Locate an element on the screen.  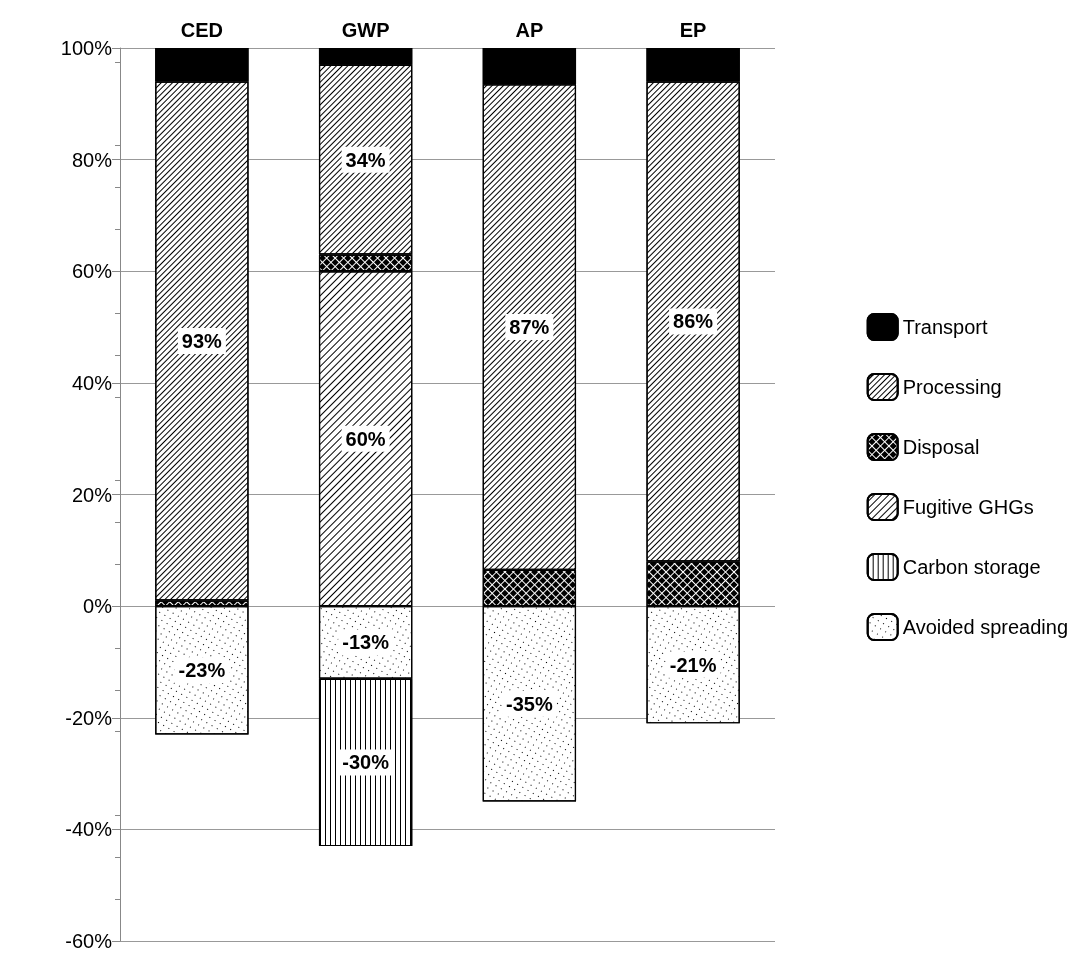
legend-label: Carbon storage is located at coordinates (971, 567).